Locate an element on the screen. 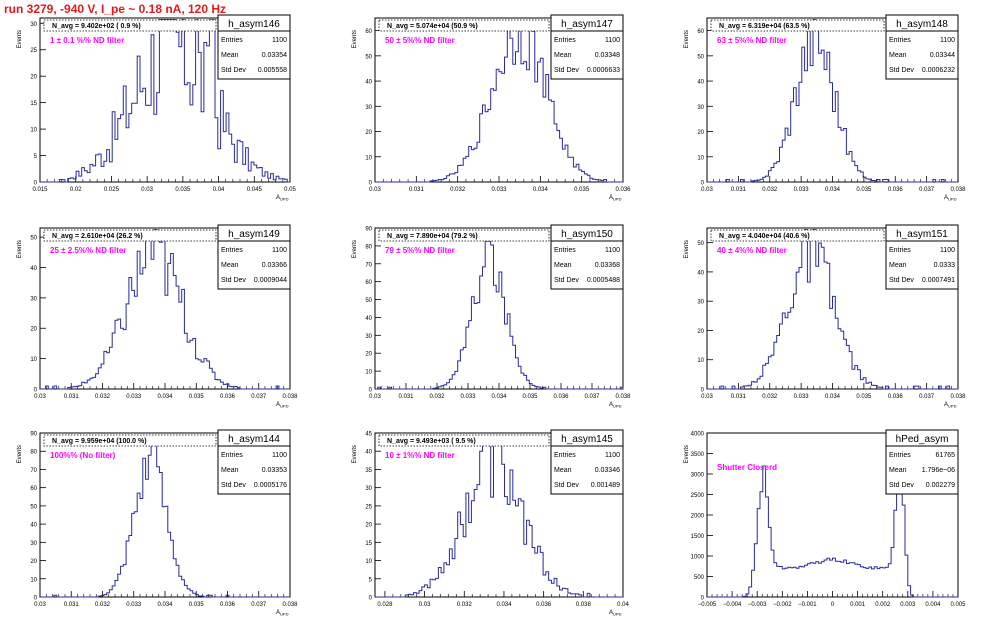 The height and width of the screenshot is (625, 998). n-avg-label: N_avg = 4.040e+04 (40.6 %) is located at coordinates (764, 236).